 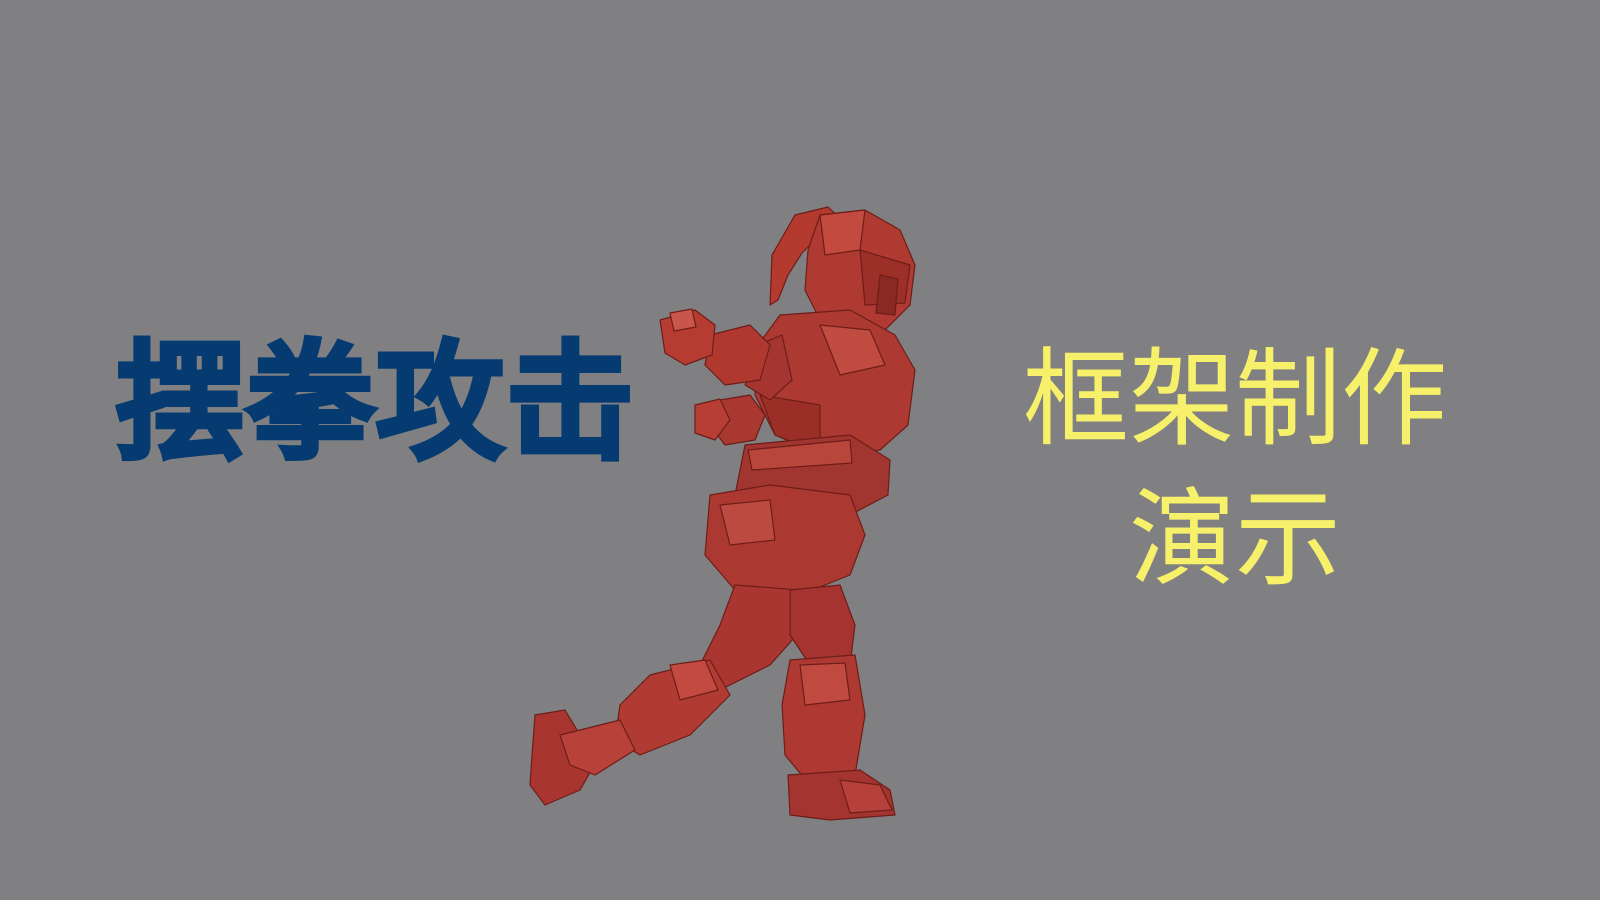 What do you see at coordinates (1235, 539) in the screenshot?
I see `demo-title-line-2: 演示` at bounding box center [1235, 539].